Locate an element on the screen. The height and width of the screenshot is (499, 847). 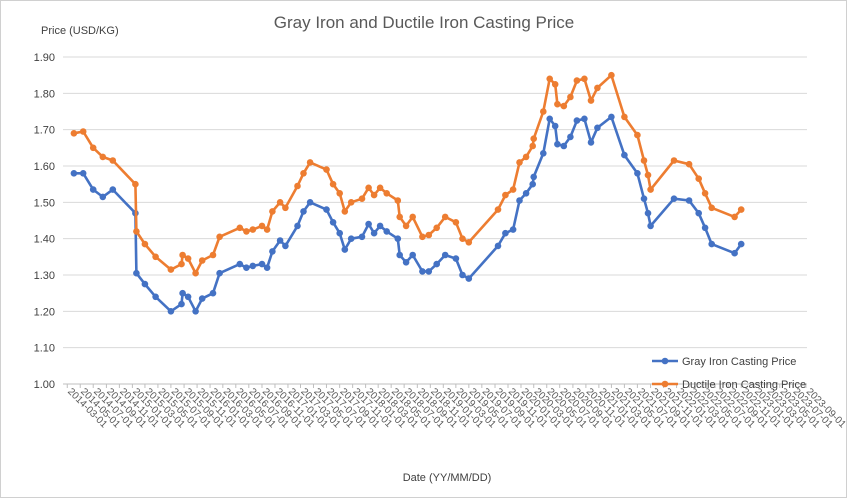
legend-label: Ductile Iron Casting Price is located at coordinates (744, 385).